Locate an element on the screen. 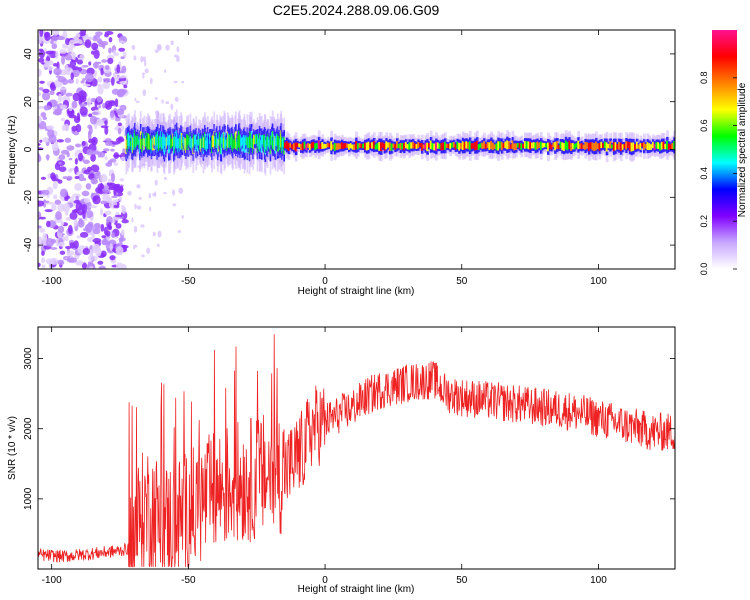  snr-y-tick-label: 3000 is located at coordinates (28, 358).